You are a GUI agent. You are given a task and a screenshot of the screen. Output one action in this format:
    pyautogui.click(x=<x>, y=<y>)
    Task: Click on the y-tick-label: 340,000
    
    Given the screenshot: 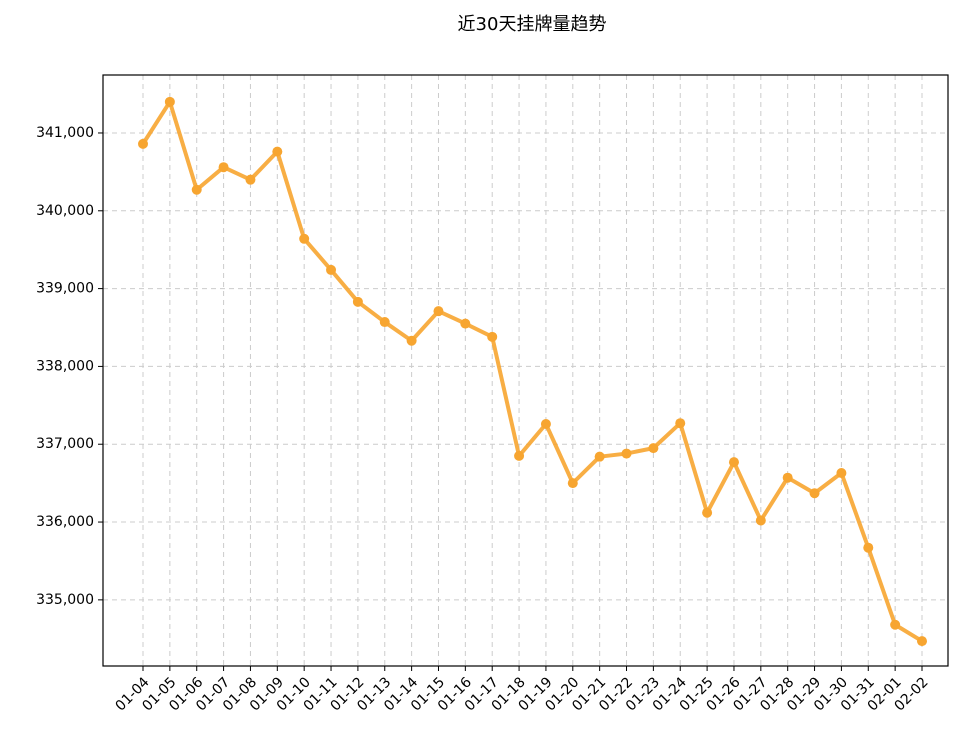 What is the action you would take?
    pyautogui.click(x=65, y=211)
    